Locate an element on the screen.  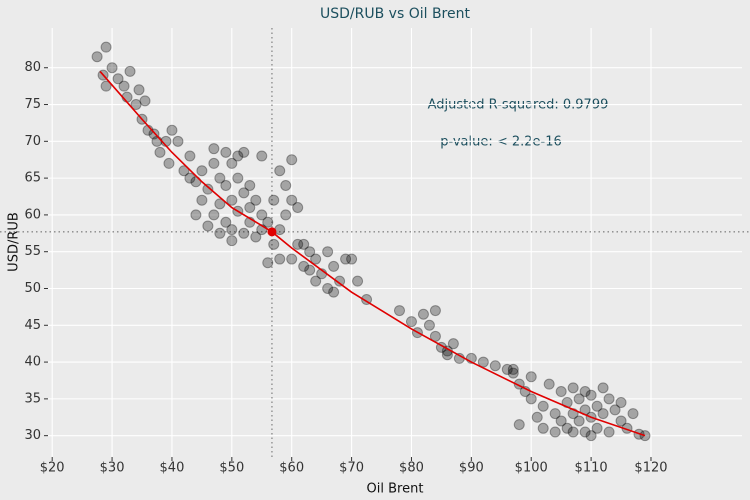
x-tick-label: $40 is located at coordinates (172, 468).